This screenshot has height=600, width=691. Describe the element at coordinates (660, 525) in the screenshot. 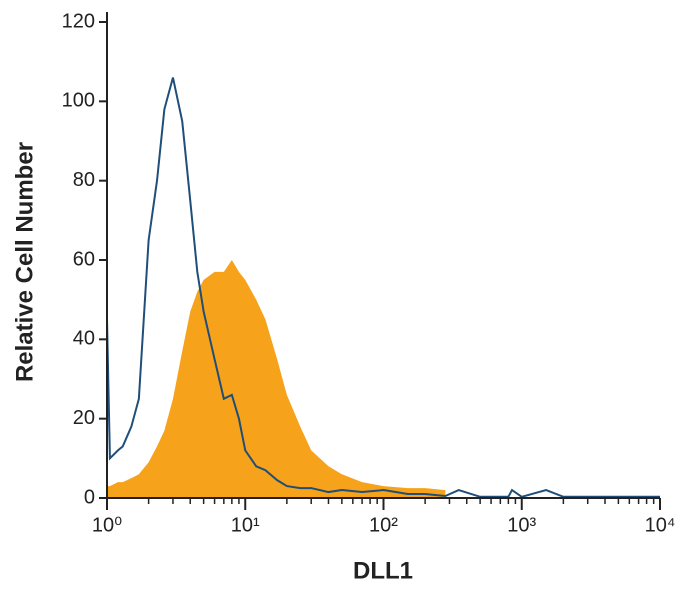

I see `x-tick-label: 10⁴` at that location.